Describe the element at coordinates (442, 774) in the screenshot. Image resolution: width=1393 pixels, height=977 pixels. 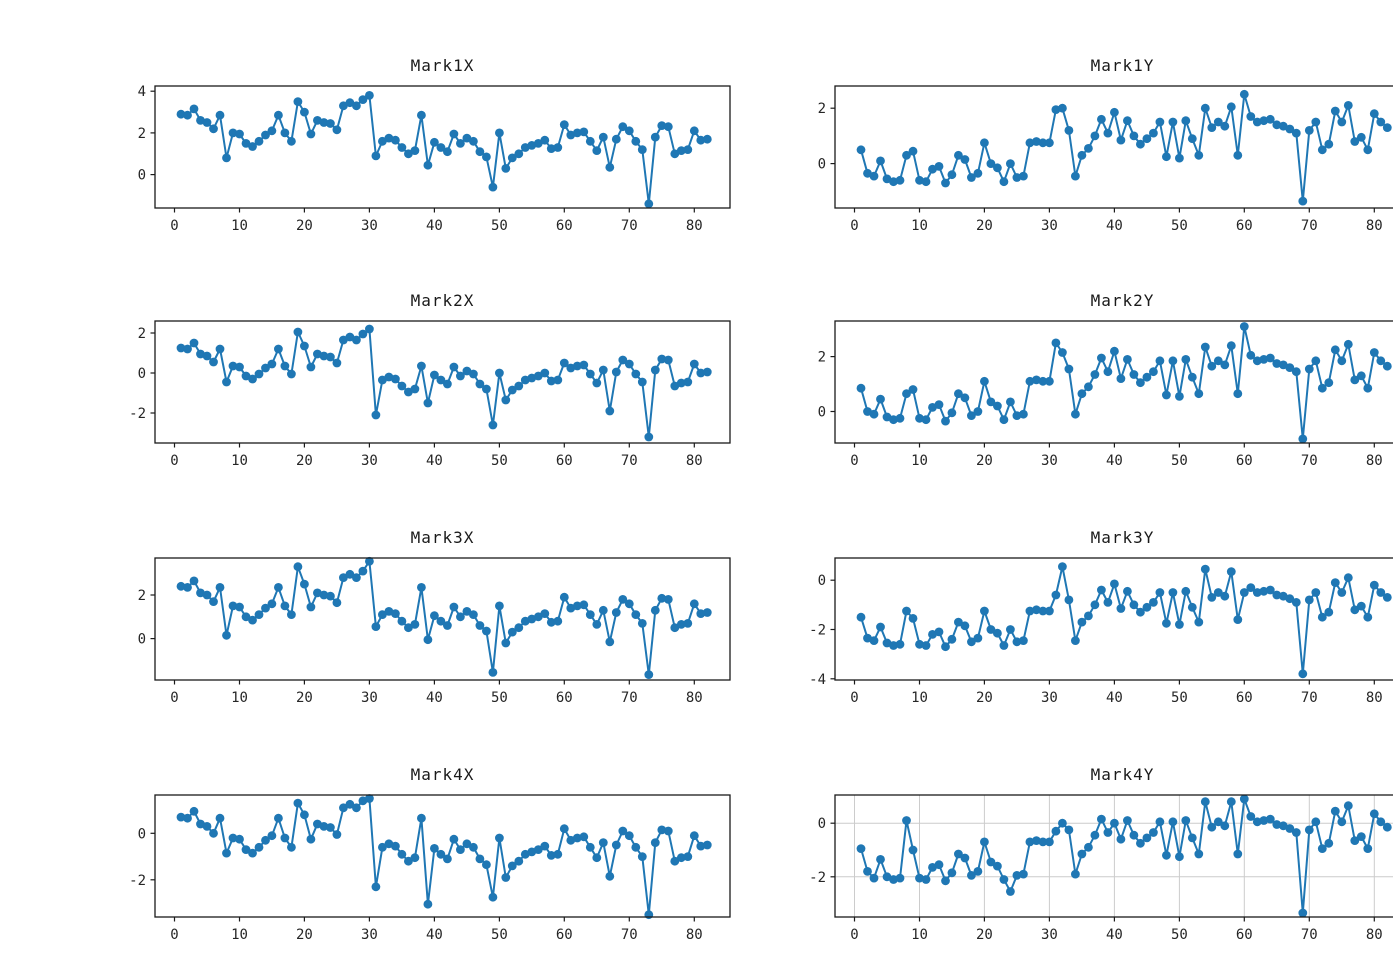
I see `chart-title-mark4x: Mark4X` at that location.